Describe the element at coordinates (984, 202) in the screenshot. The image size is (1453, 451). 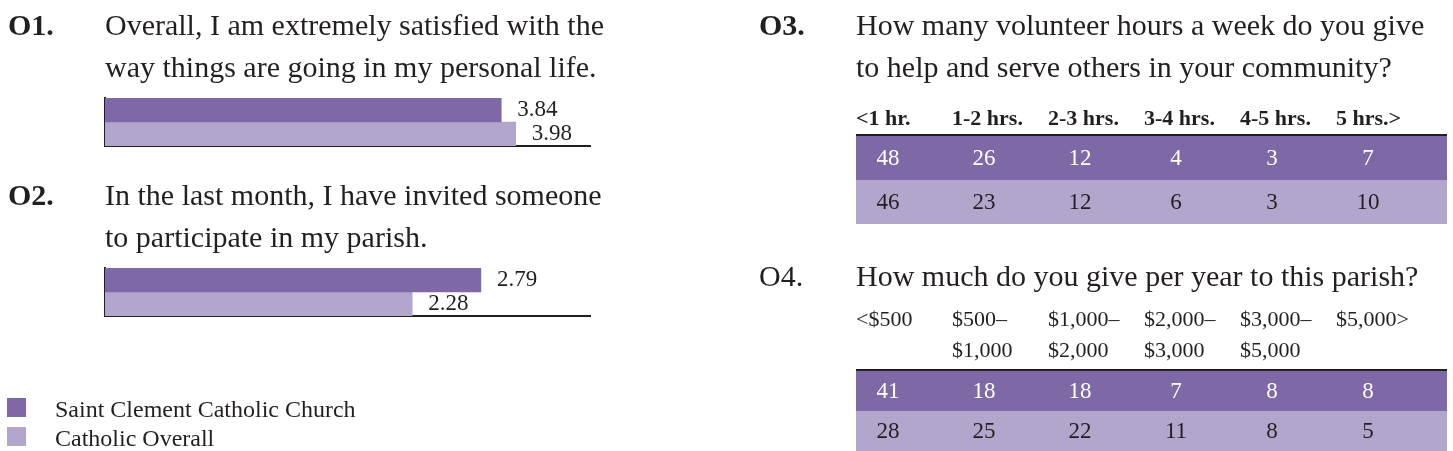
I see `data-label: 23` at that location.